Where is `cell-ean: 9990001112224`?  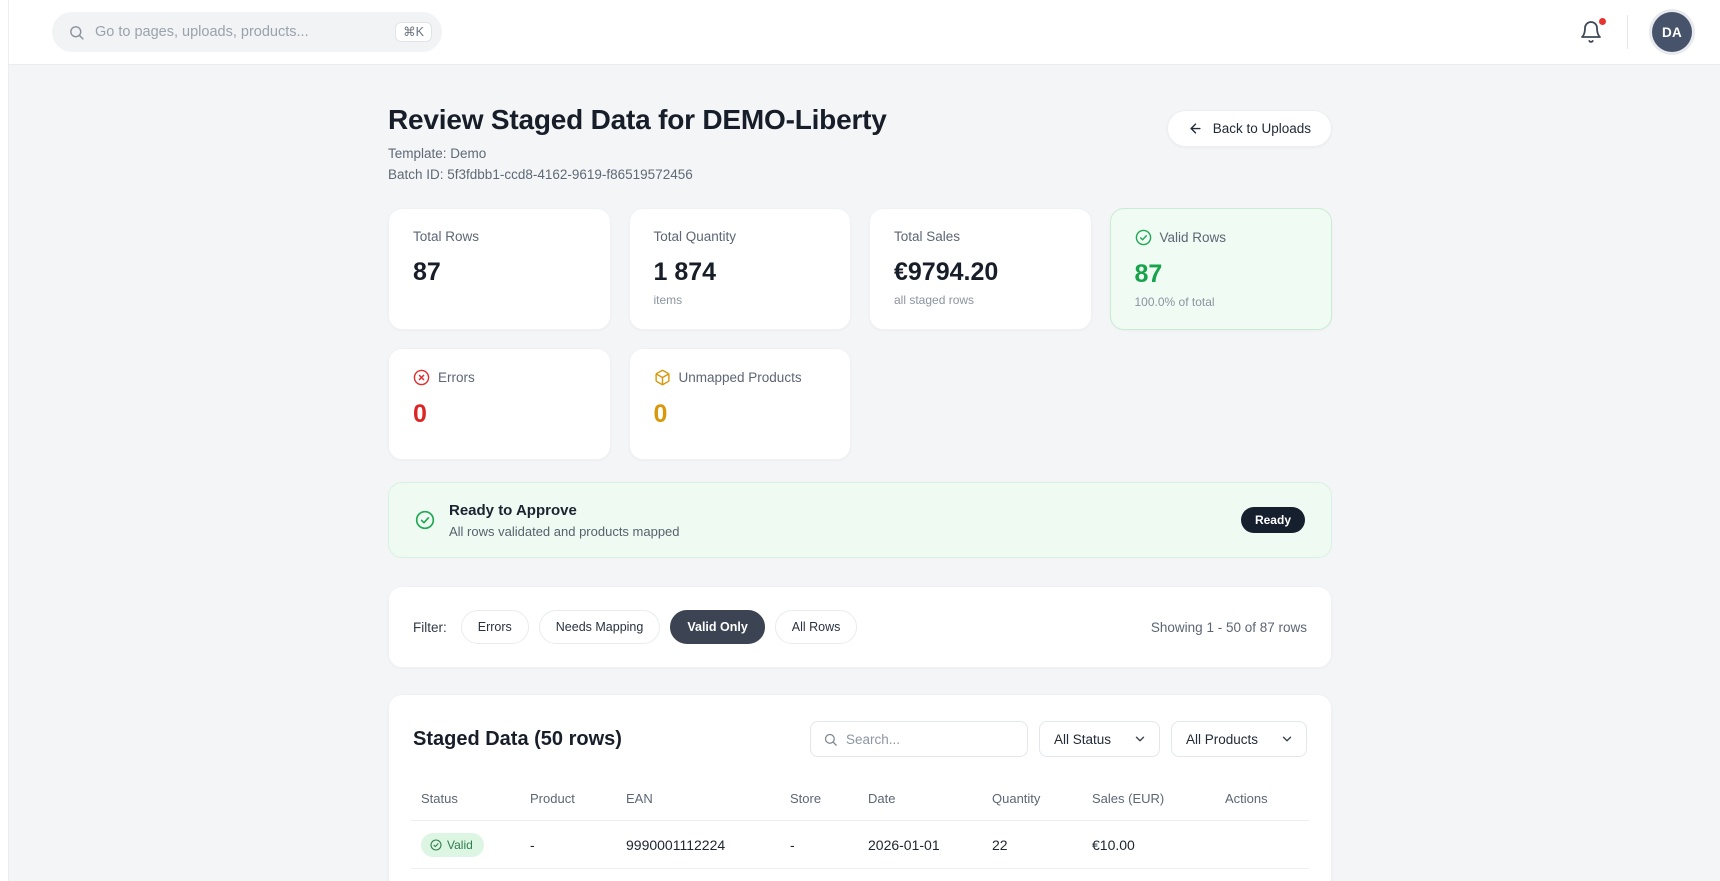 cell-ean: 9990001112224 is located at coordinates (698, 844).